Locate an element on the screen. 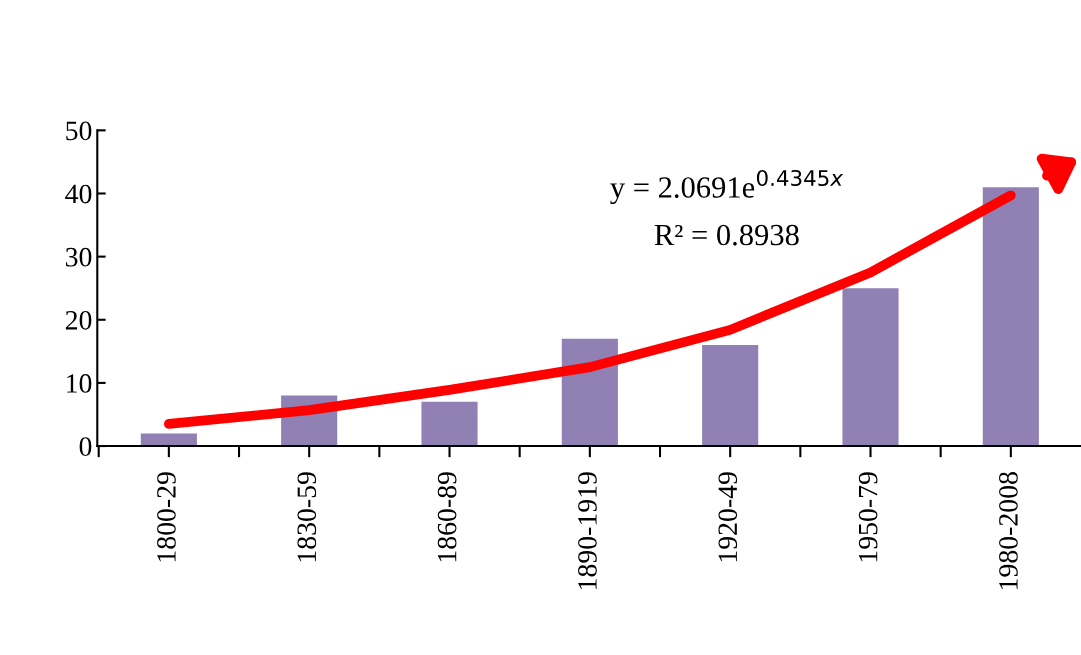 This screenshot has width=1081, height=655. x-tick-label: 1890-1919 is located at coordinates (587, 530).